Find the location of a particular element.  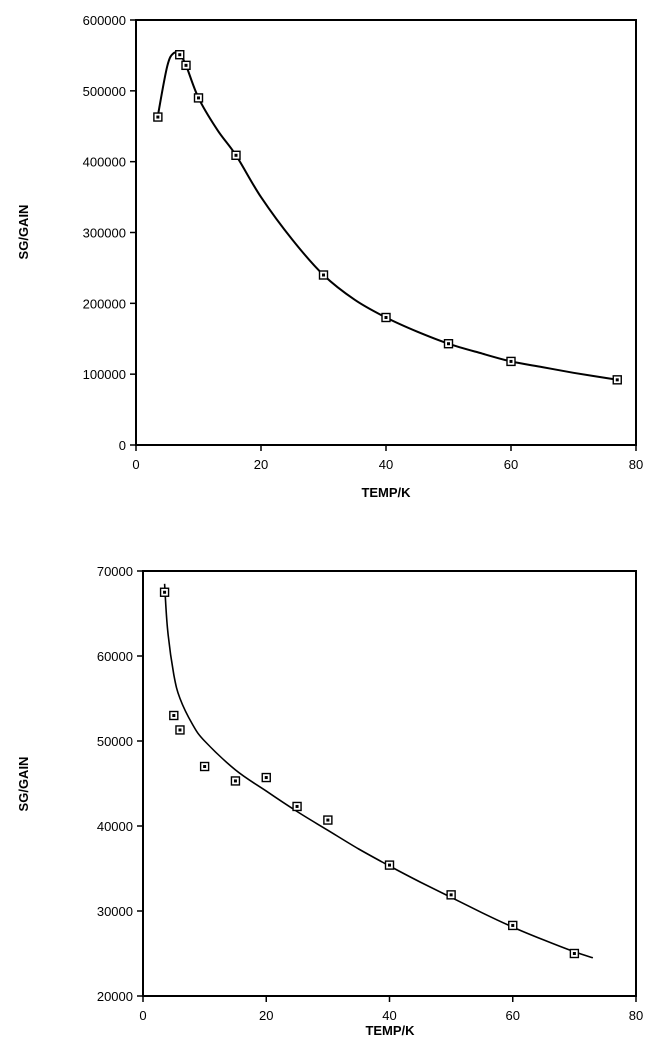

y-tick-label: 20000 is located at coordinates (115, 996).